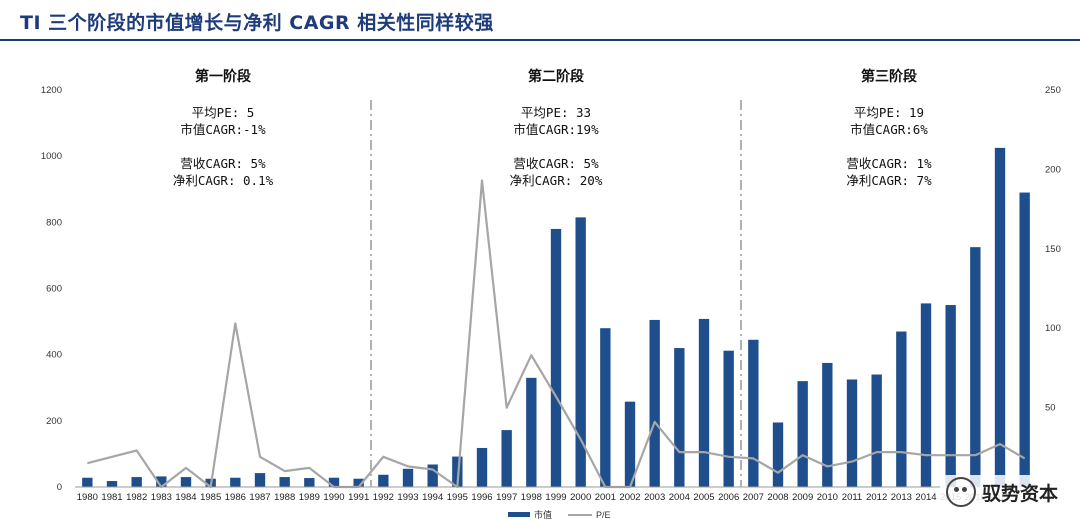 The height and width of the screenshot is (519, 1080). I want to click on bar-2009, so click(802, 434).